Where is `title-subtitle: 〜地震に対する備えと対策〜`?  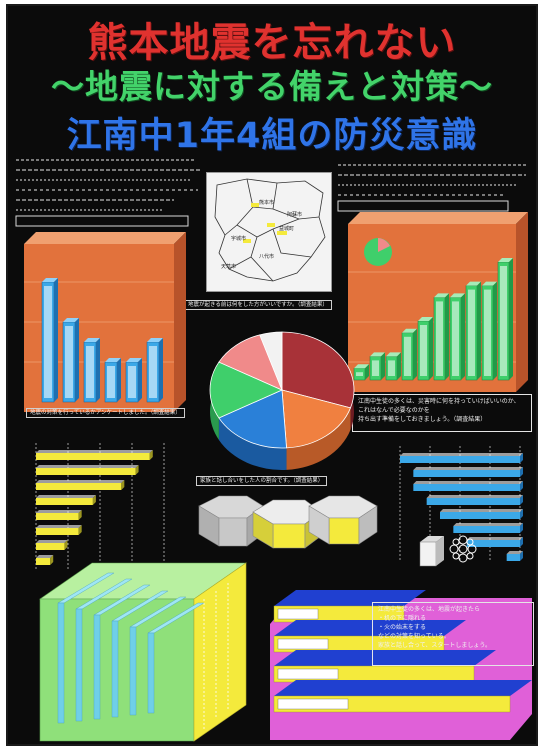
title-subtitle: 〜地震に対する備えと対策〜 is located at coordinates (272, 86).